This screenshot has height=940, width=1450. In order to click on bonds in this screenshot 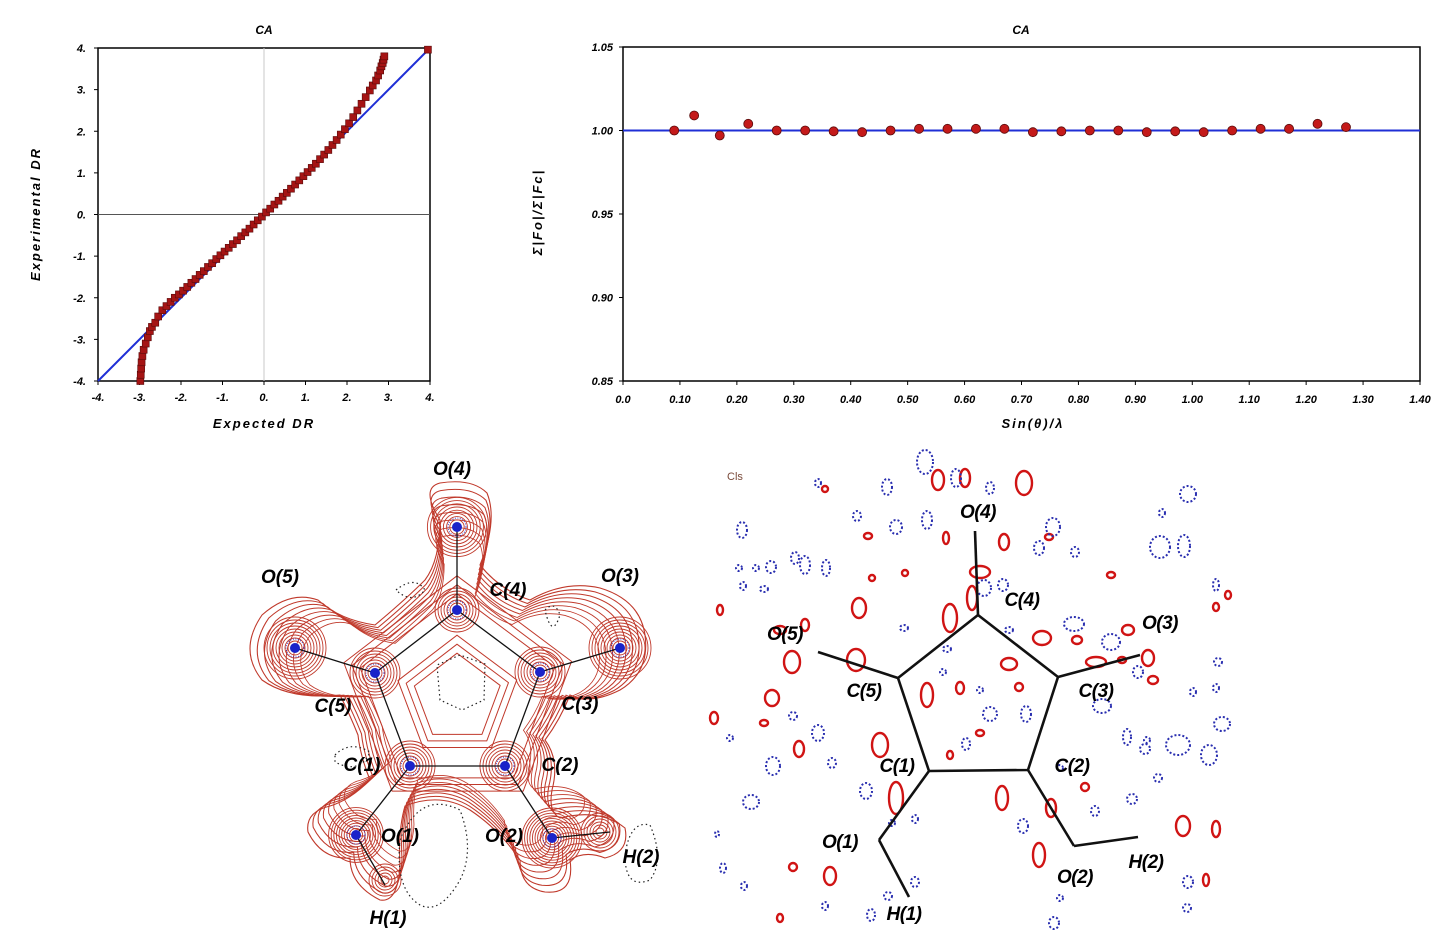, I will do `click(979, 714)`.